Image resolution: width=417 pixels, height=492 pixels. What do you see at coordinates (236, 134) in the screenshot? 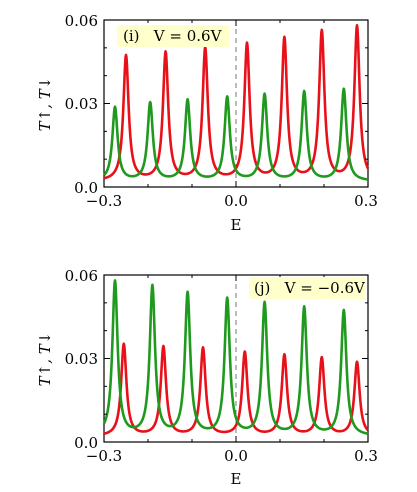
I see `series-line-green` at bounding box center [236, 134].